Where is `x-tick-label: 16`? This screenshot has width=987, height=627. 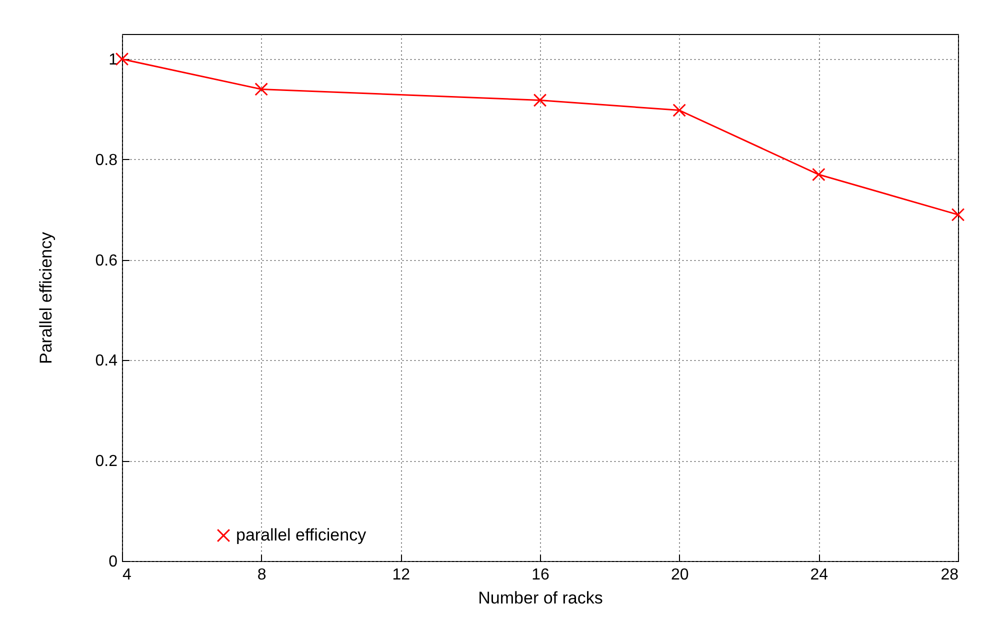
x-tick-label: 16 is located at coordinates (541, 575).